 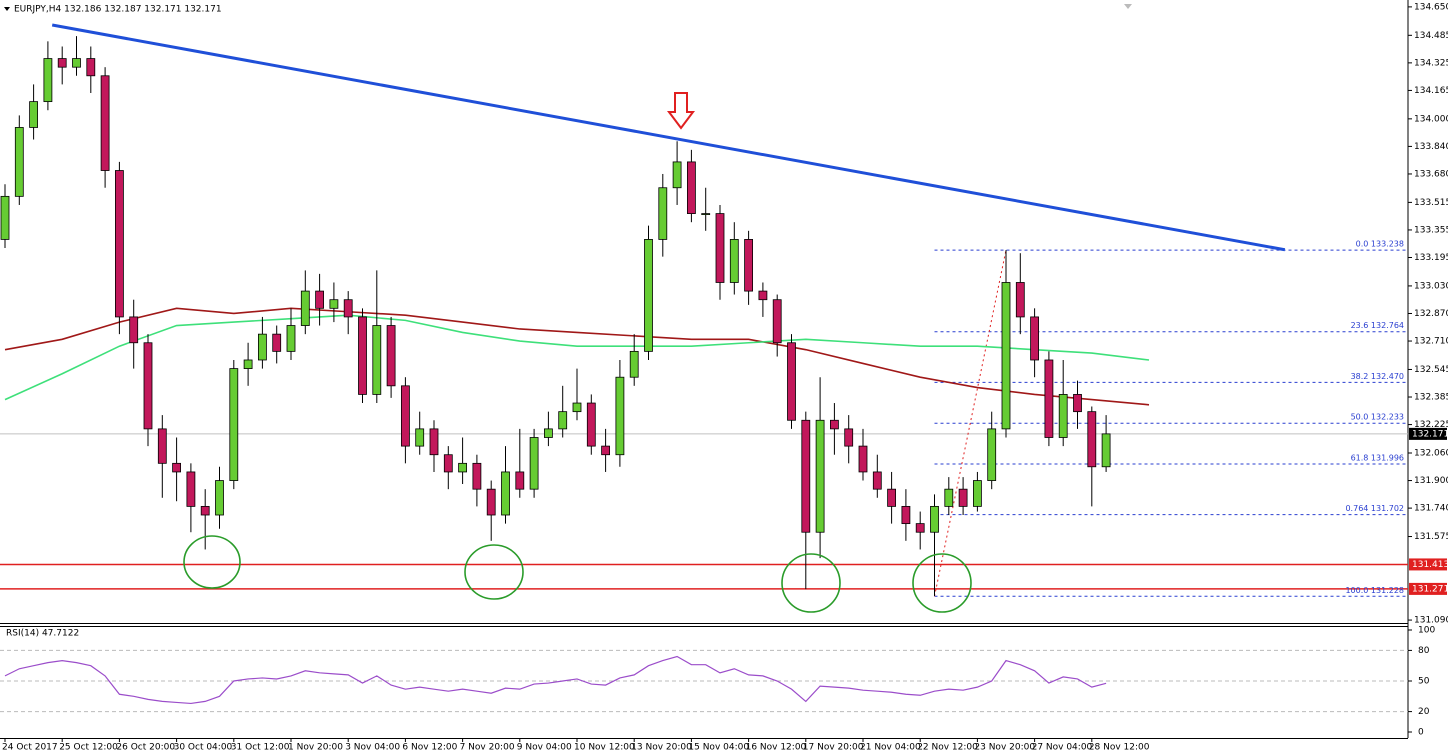 What do you see at coordinates (1377, 458) in the screenshot?
I see `fib-label: 61.8 131.996` at bounding box center [1377, 458].